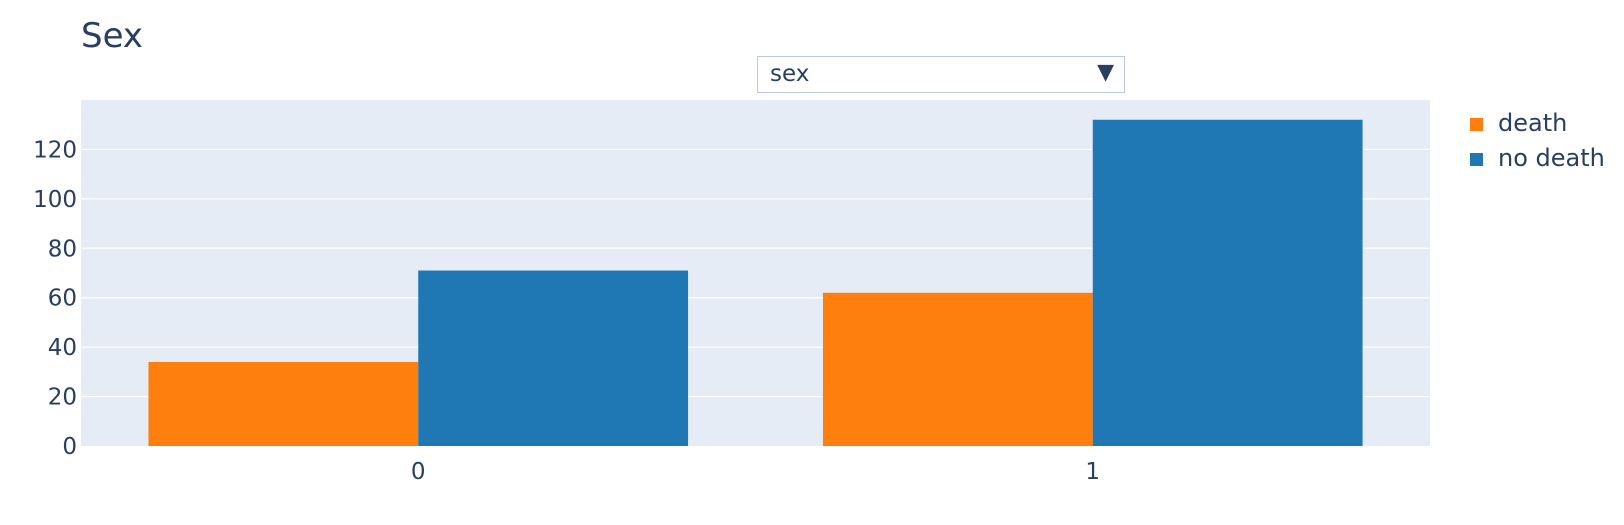  Describe the element at coordinates (62, 398) in the screenshot. I see `y-tick-label: 20` at that location.